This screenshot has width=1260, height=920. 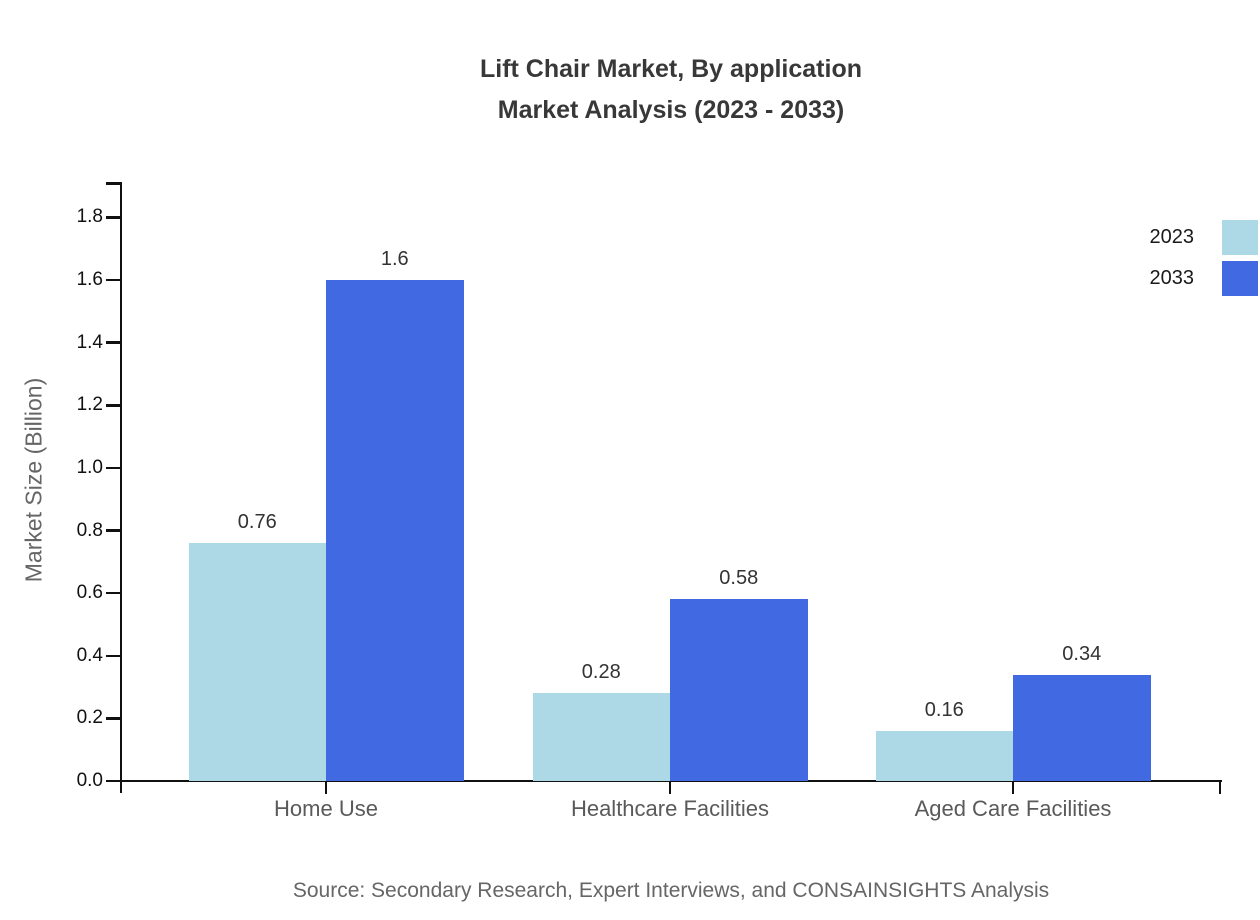 I want to click on category-label-home-use: Home Use, so click(x=326, y=808).